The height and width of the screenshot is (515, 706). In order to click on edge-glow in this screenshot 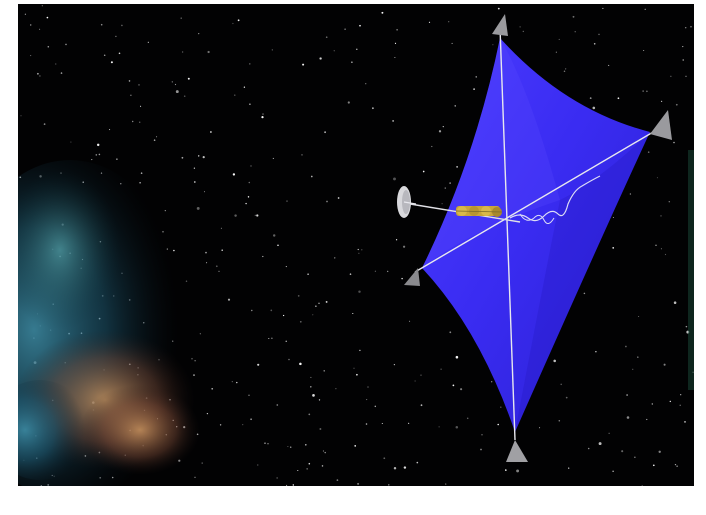, I will do `click(691, 270)`.